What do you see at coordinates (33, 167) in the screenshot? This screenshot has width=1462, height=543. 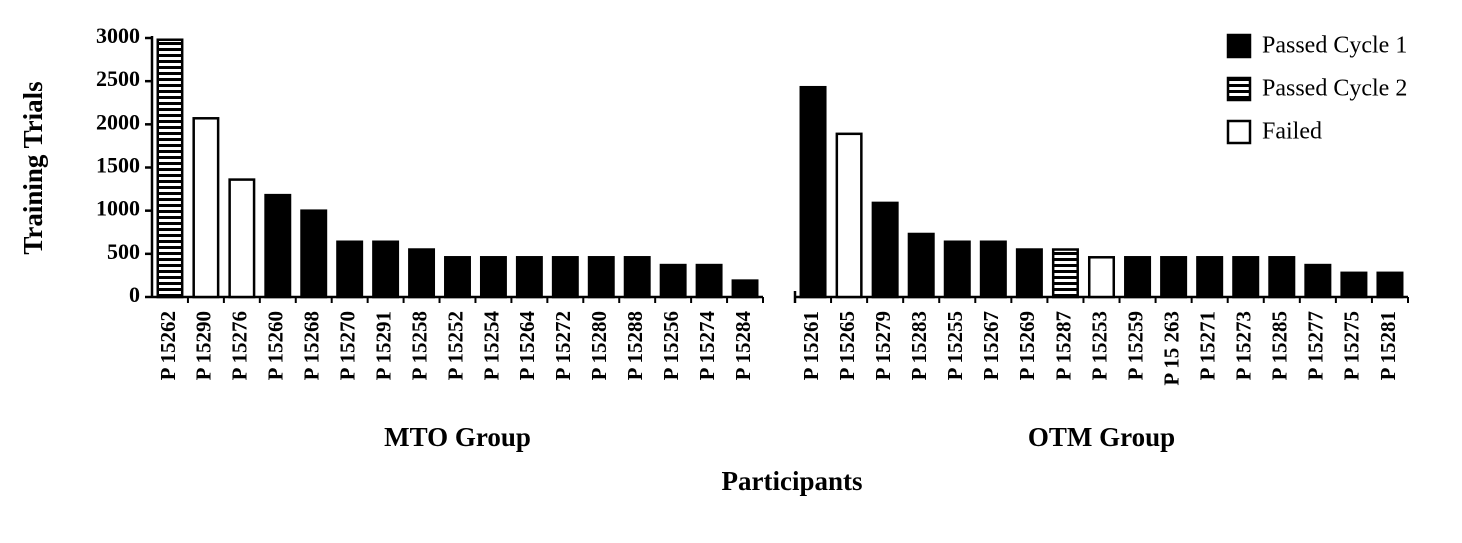 I see `y-axis-label: Training Trials` at bounding box center [33, 167].